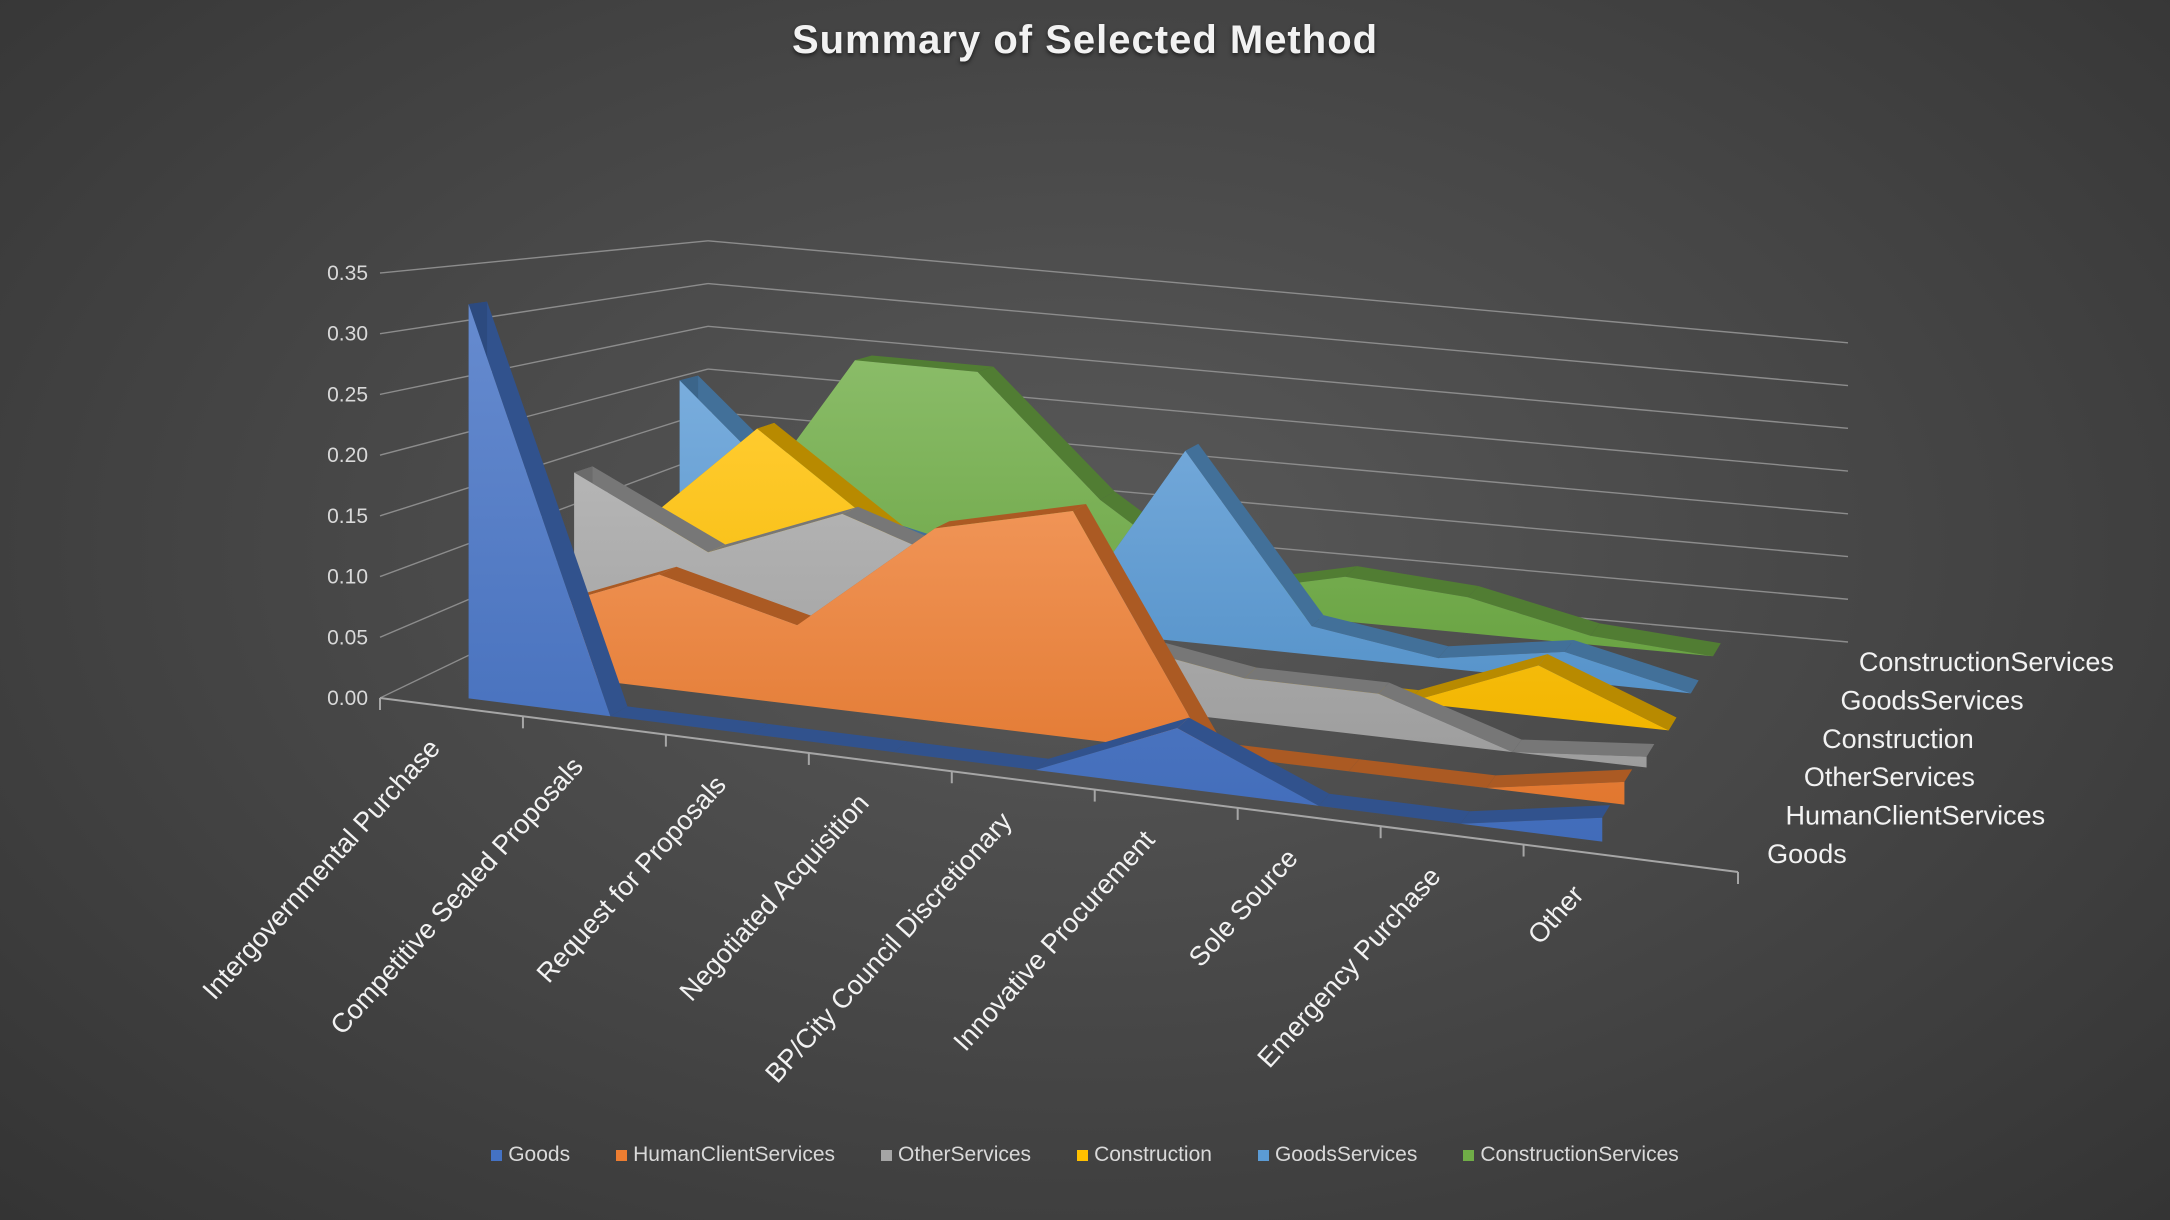  I want to click on legend-item: ConstructionServices, so click(1571, 1155).